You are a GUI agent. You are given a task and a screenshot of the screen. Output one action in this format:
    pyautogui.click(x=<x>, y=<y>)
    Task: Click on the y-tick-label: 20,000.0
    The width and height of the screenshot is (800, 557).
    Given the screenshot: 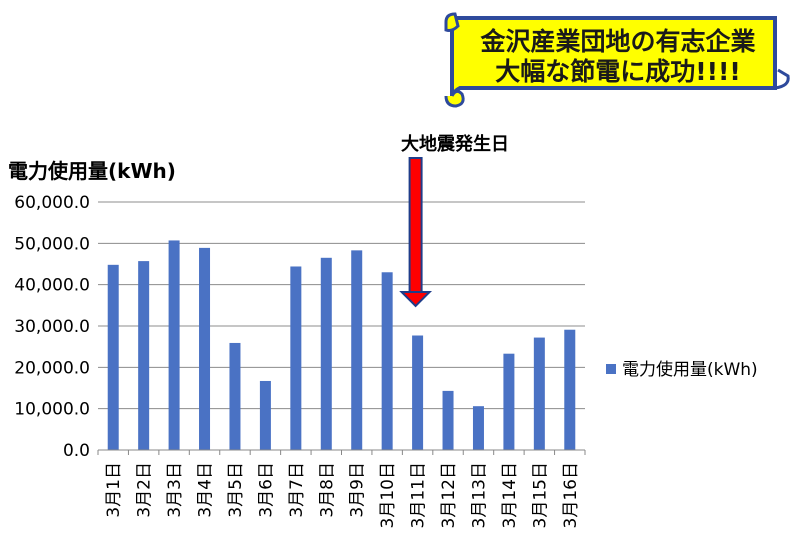 What is the action you would take?
    pyautogui.click(x=52, y=368)
    